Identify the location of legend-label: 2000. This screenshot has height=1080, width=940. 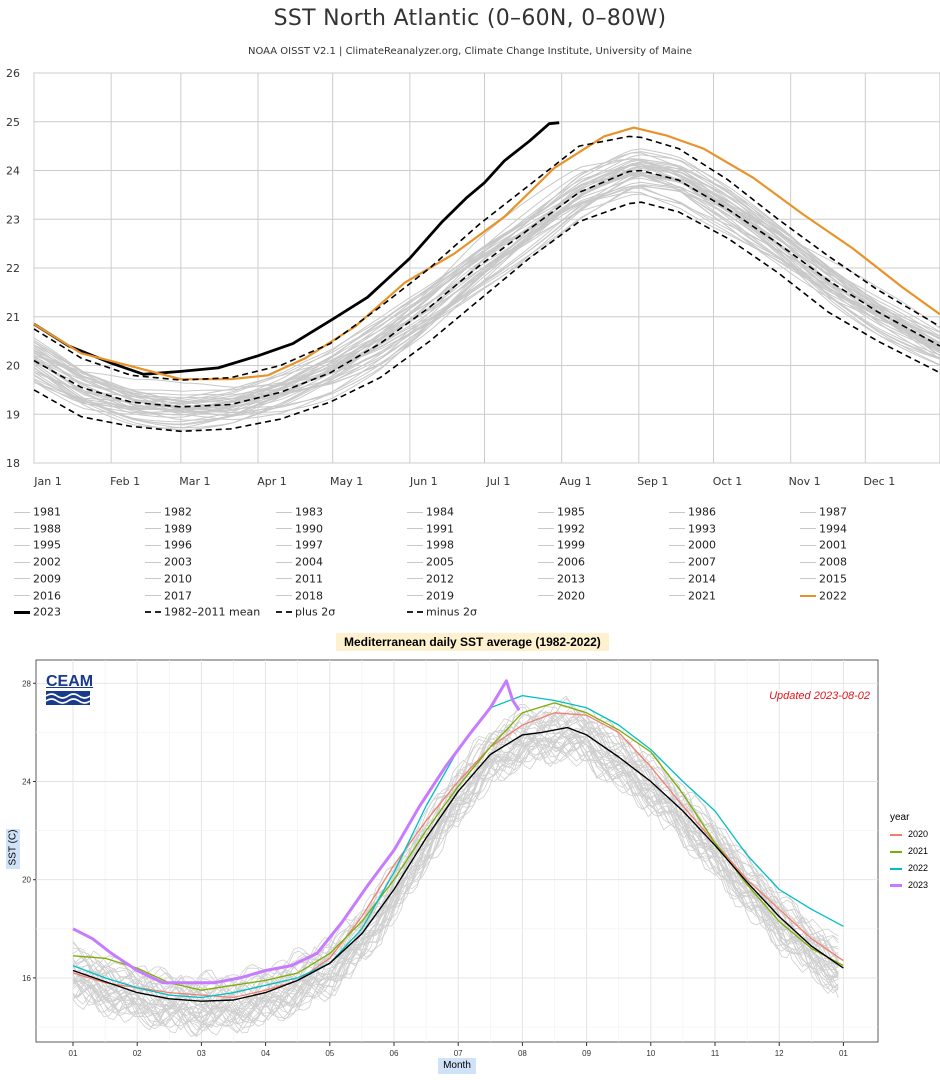
(702, 545).